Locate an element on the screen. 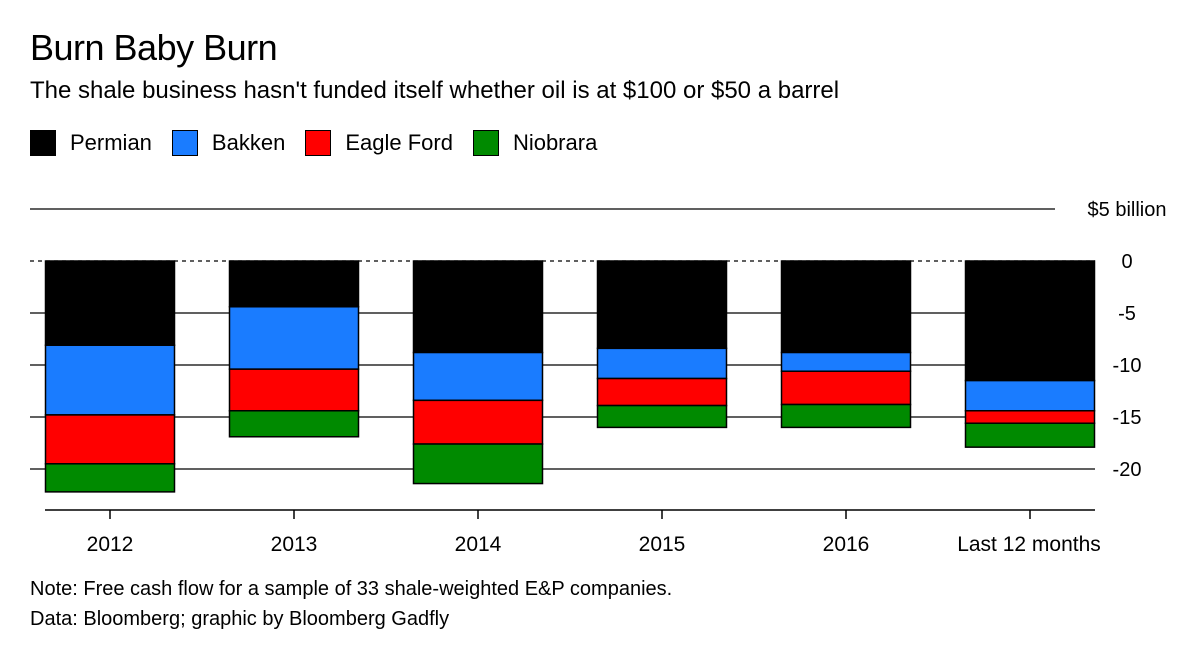 The height and width of the screenshot is (651, 1200). x-tick-label-2014: 2014 is located at coordinates (478, 544).